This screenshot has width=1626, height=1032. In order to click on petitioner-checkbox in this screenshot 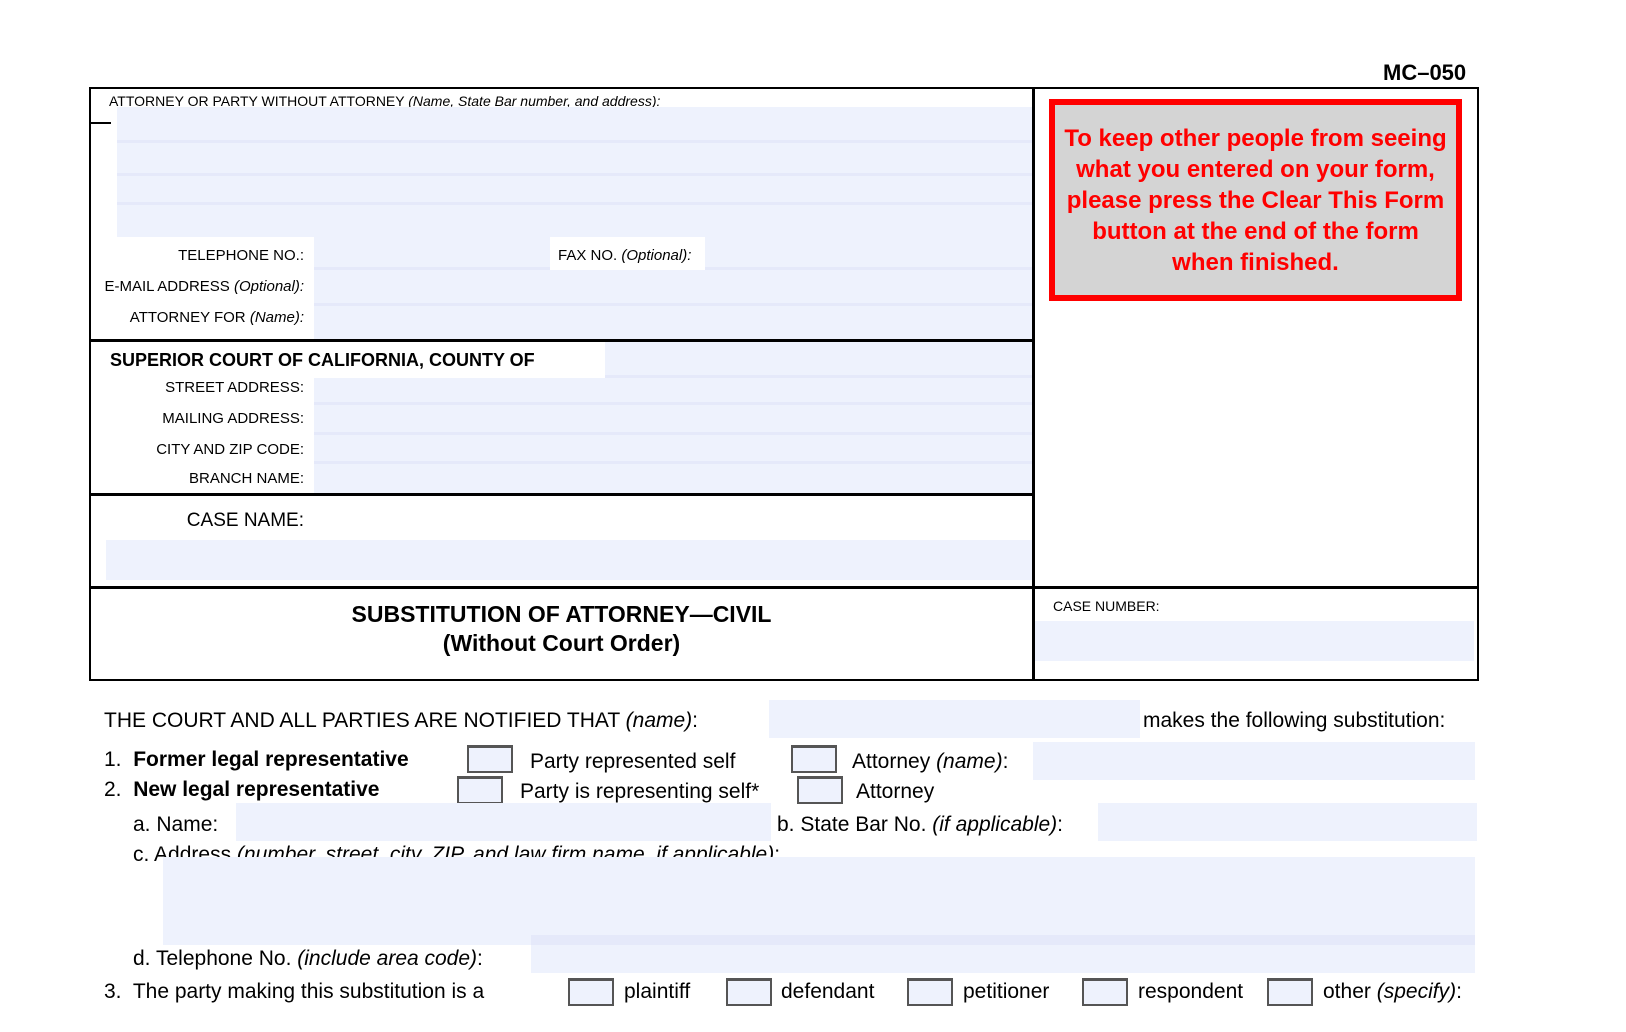, I will do `click(930, 992)`.